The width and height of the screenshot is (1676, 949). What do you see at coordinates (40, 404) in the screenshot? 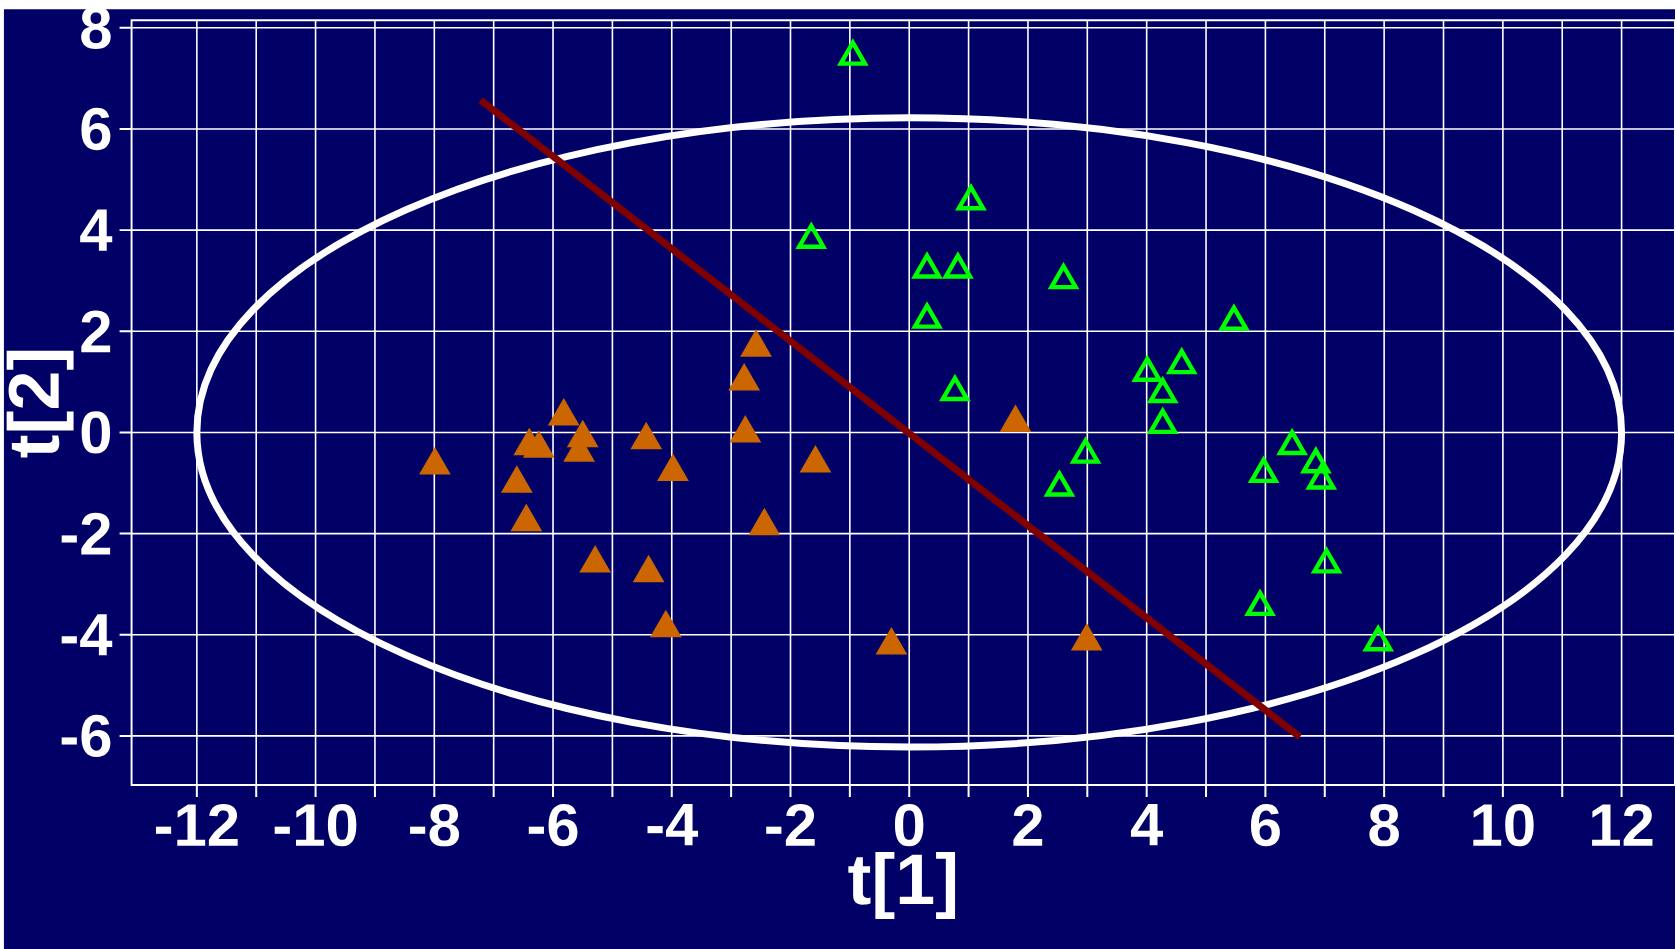
I see `y-axis-title: t[2]` at bounding box center [40, 404].